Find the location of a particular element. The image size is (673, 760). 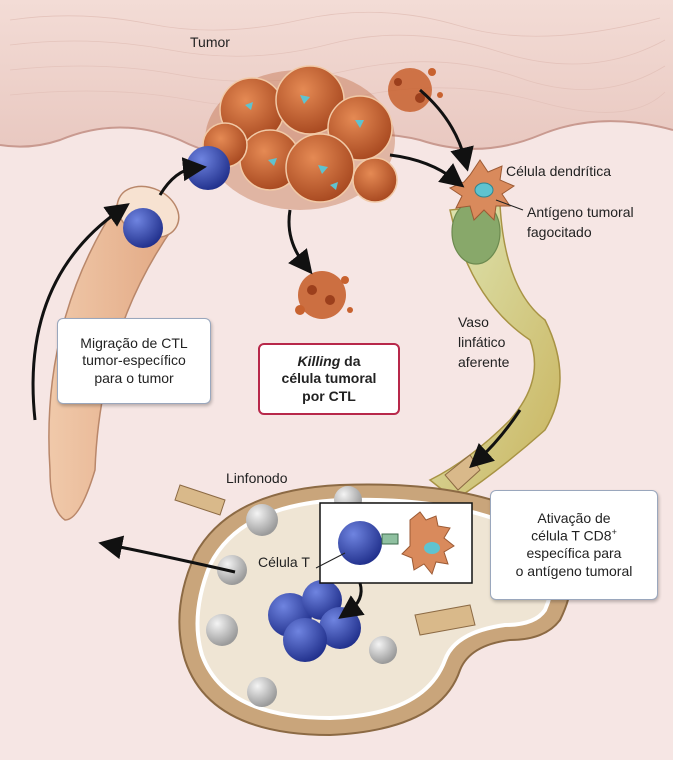

arrow-vessel-to-tumor is located at coordinates (182, 176).